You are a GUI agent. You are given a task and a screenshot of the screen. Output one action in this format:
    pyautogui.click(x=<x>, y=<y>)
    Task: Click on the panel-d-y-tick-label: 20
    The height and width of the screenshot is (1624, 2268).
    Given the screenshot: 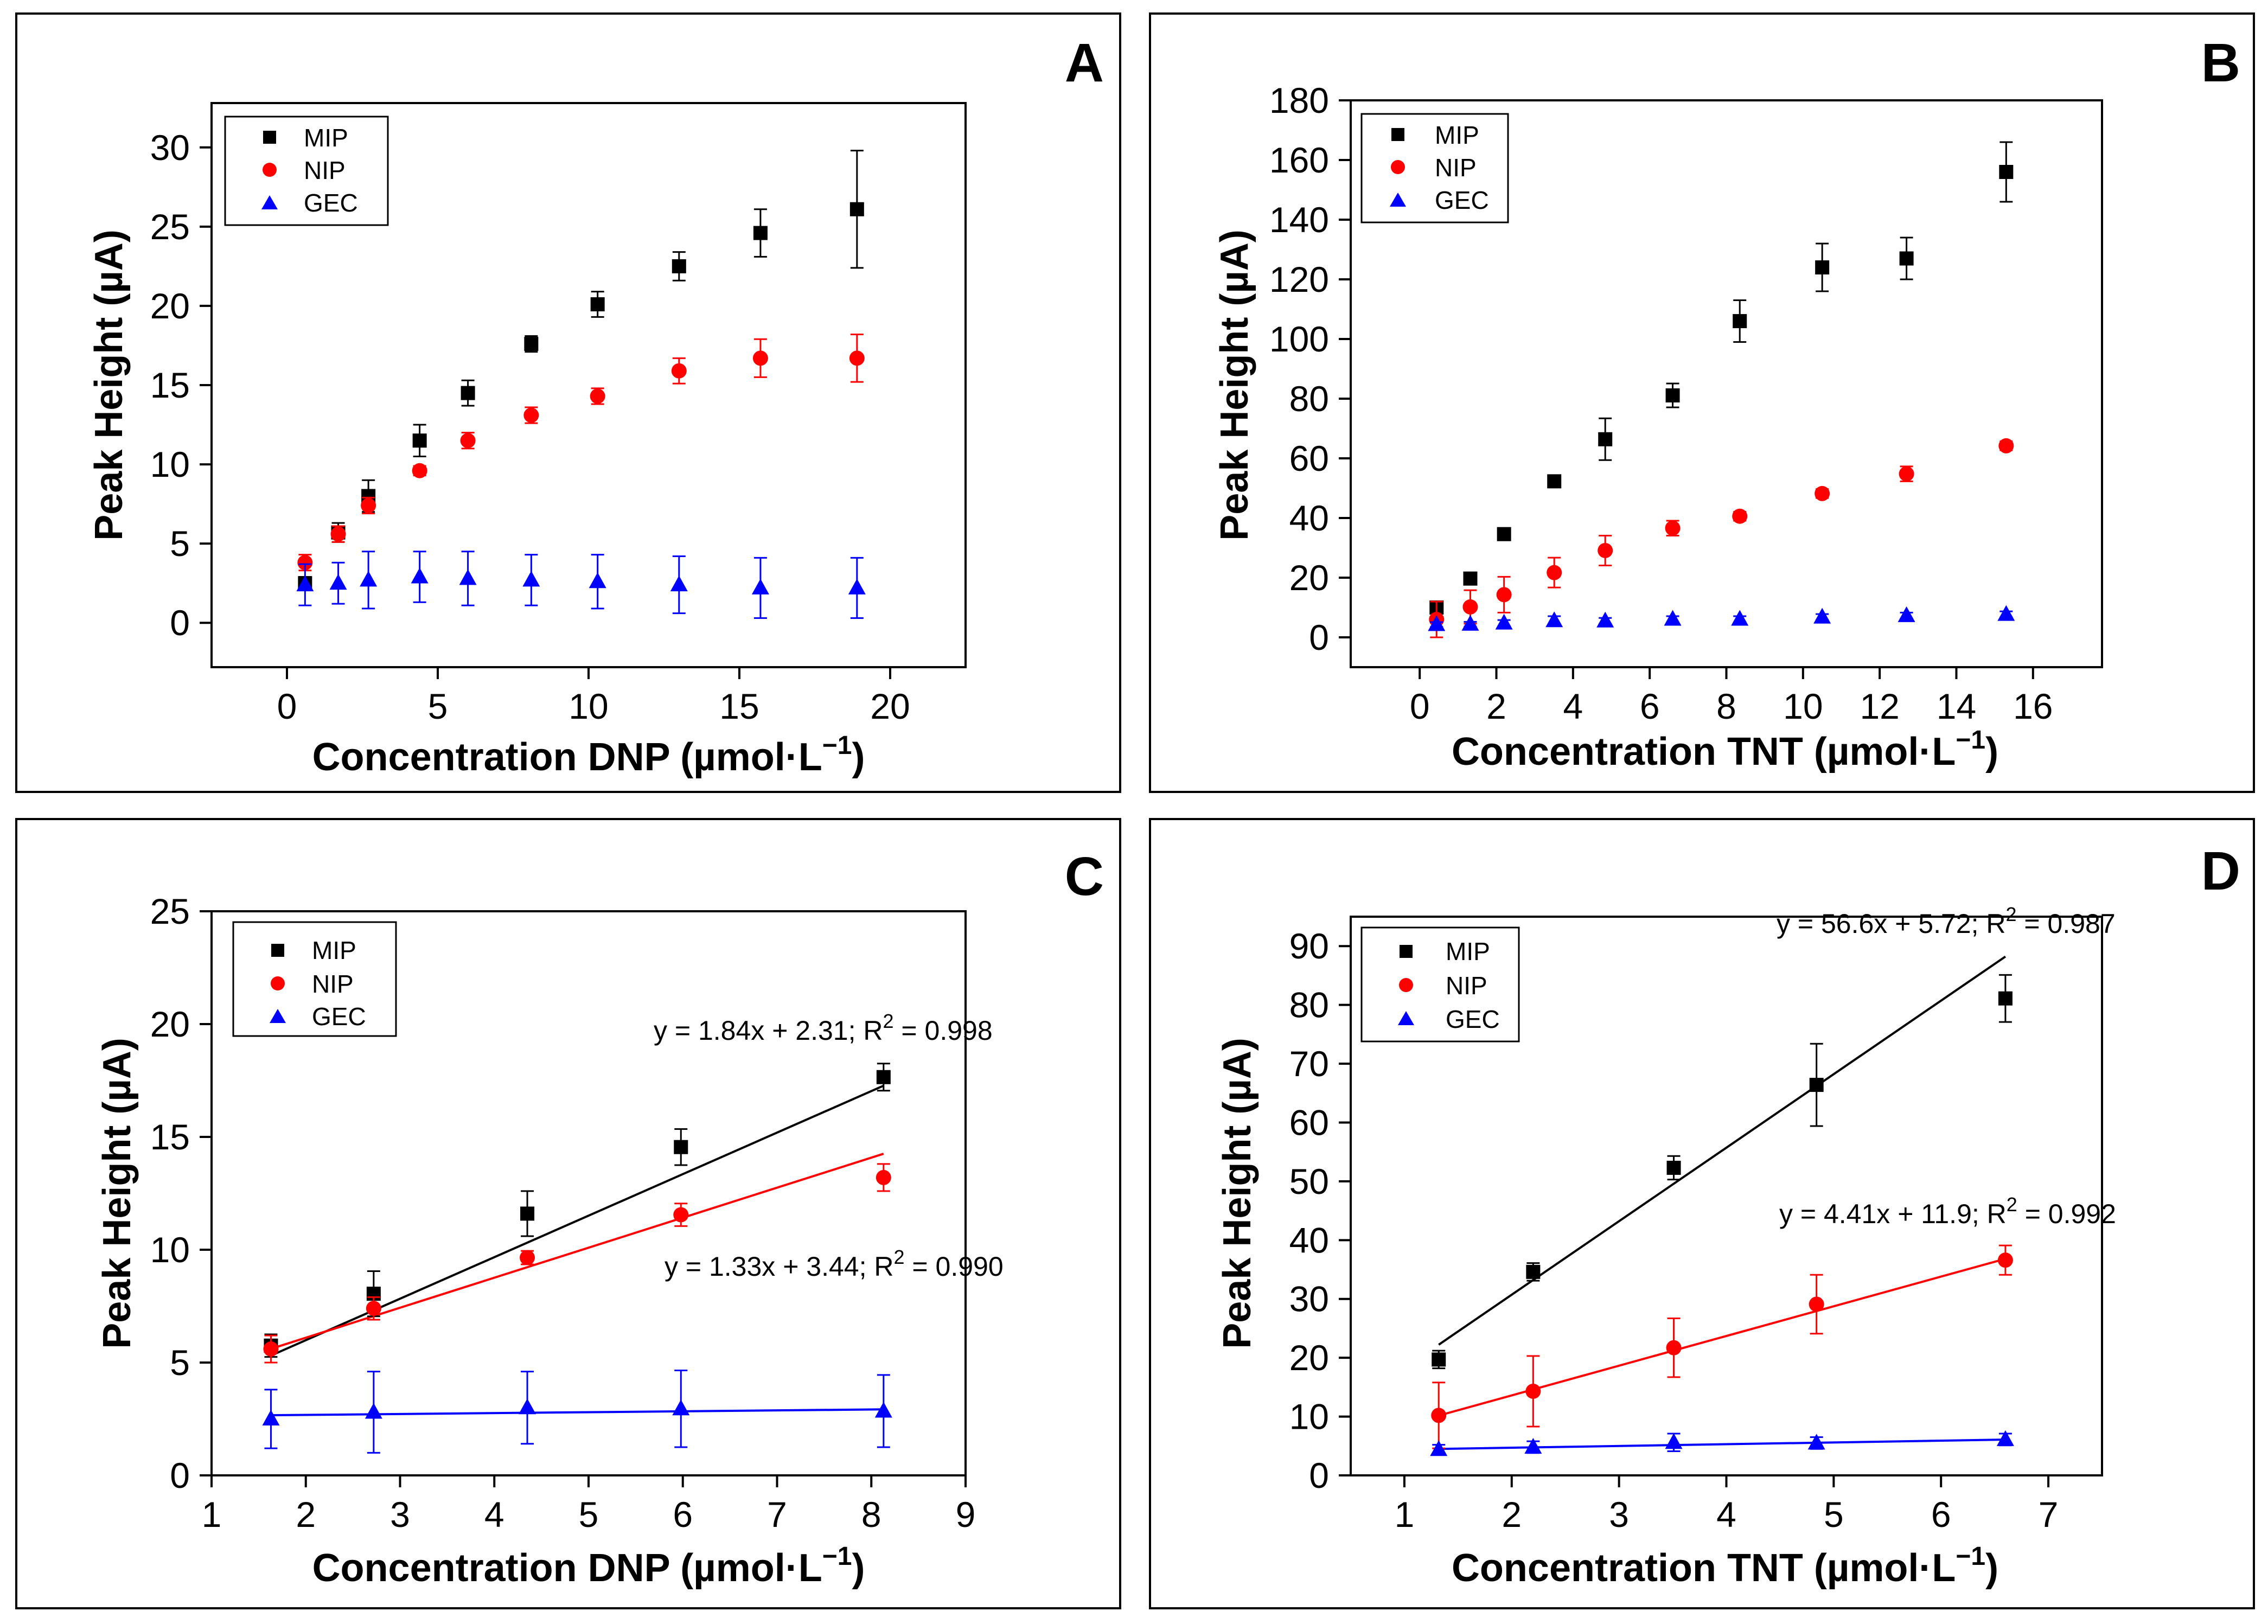 What is the action you would take?
    pyautogui.click(x=1309, y=1358)
    